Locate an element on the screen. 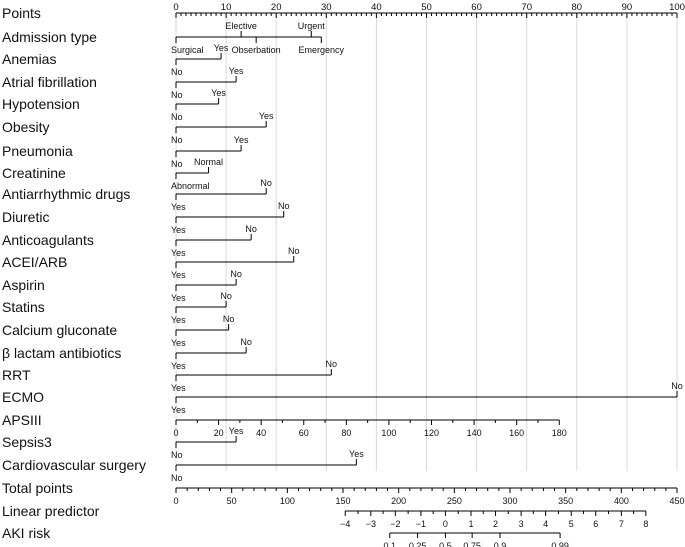 This screenshot has width=685, height=547. apsiii-tick-label: 120 is located at coordinates (431, 433).